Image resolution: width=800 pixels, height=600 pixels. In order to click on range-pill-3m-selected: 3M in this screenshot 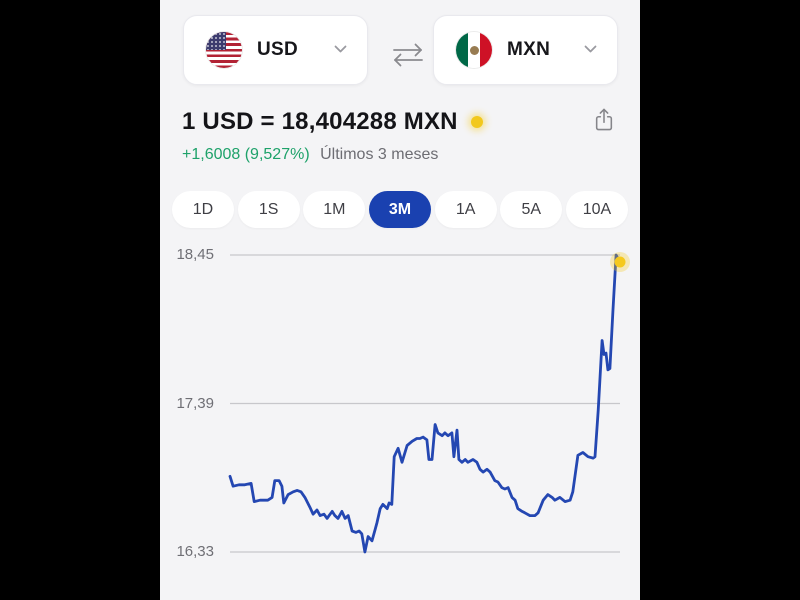, I will do `click(399, 209)`.